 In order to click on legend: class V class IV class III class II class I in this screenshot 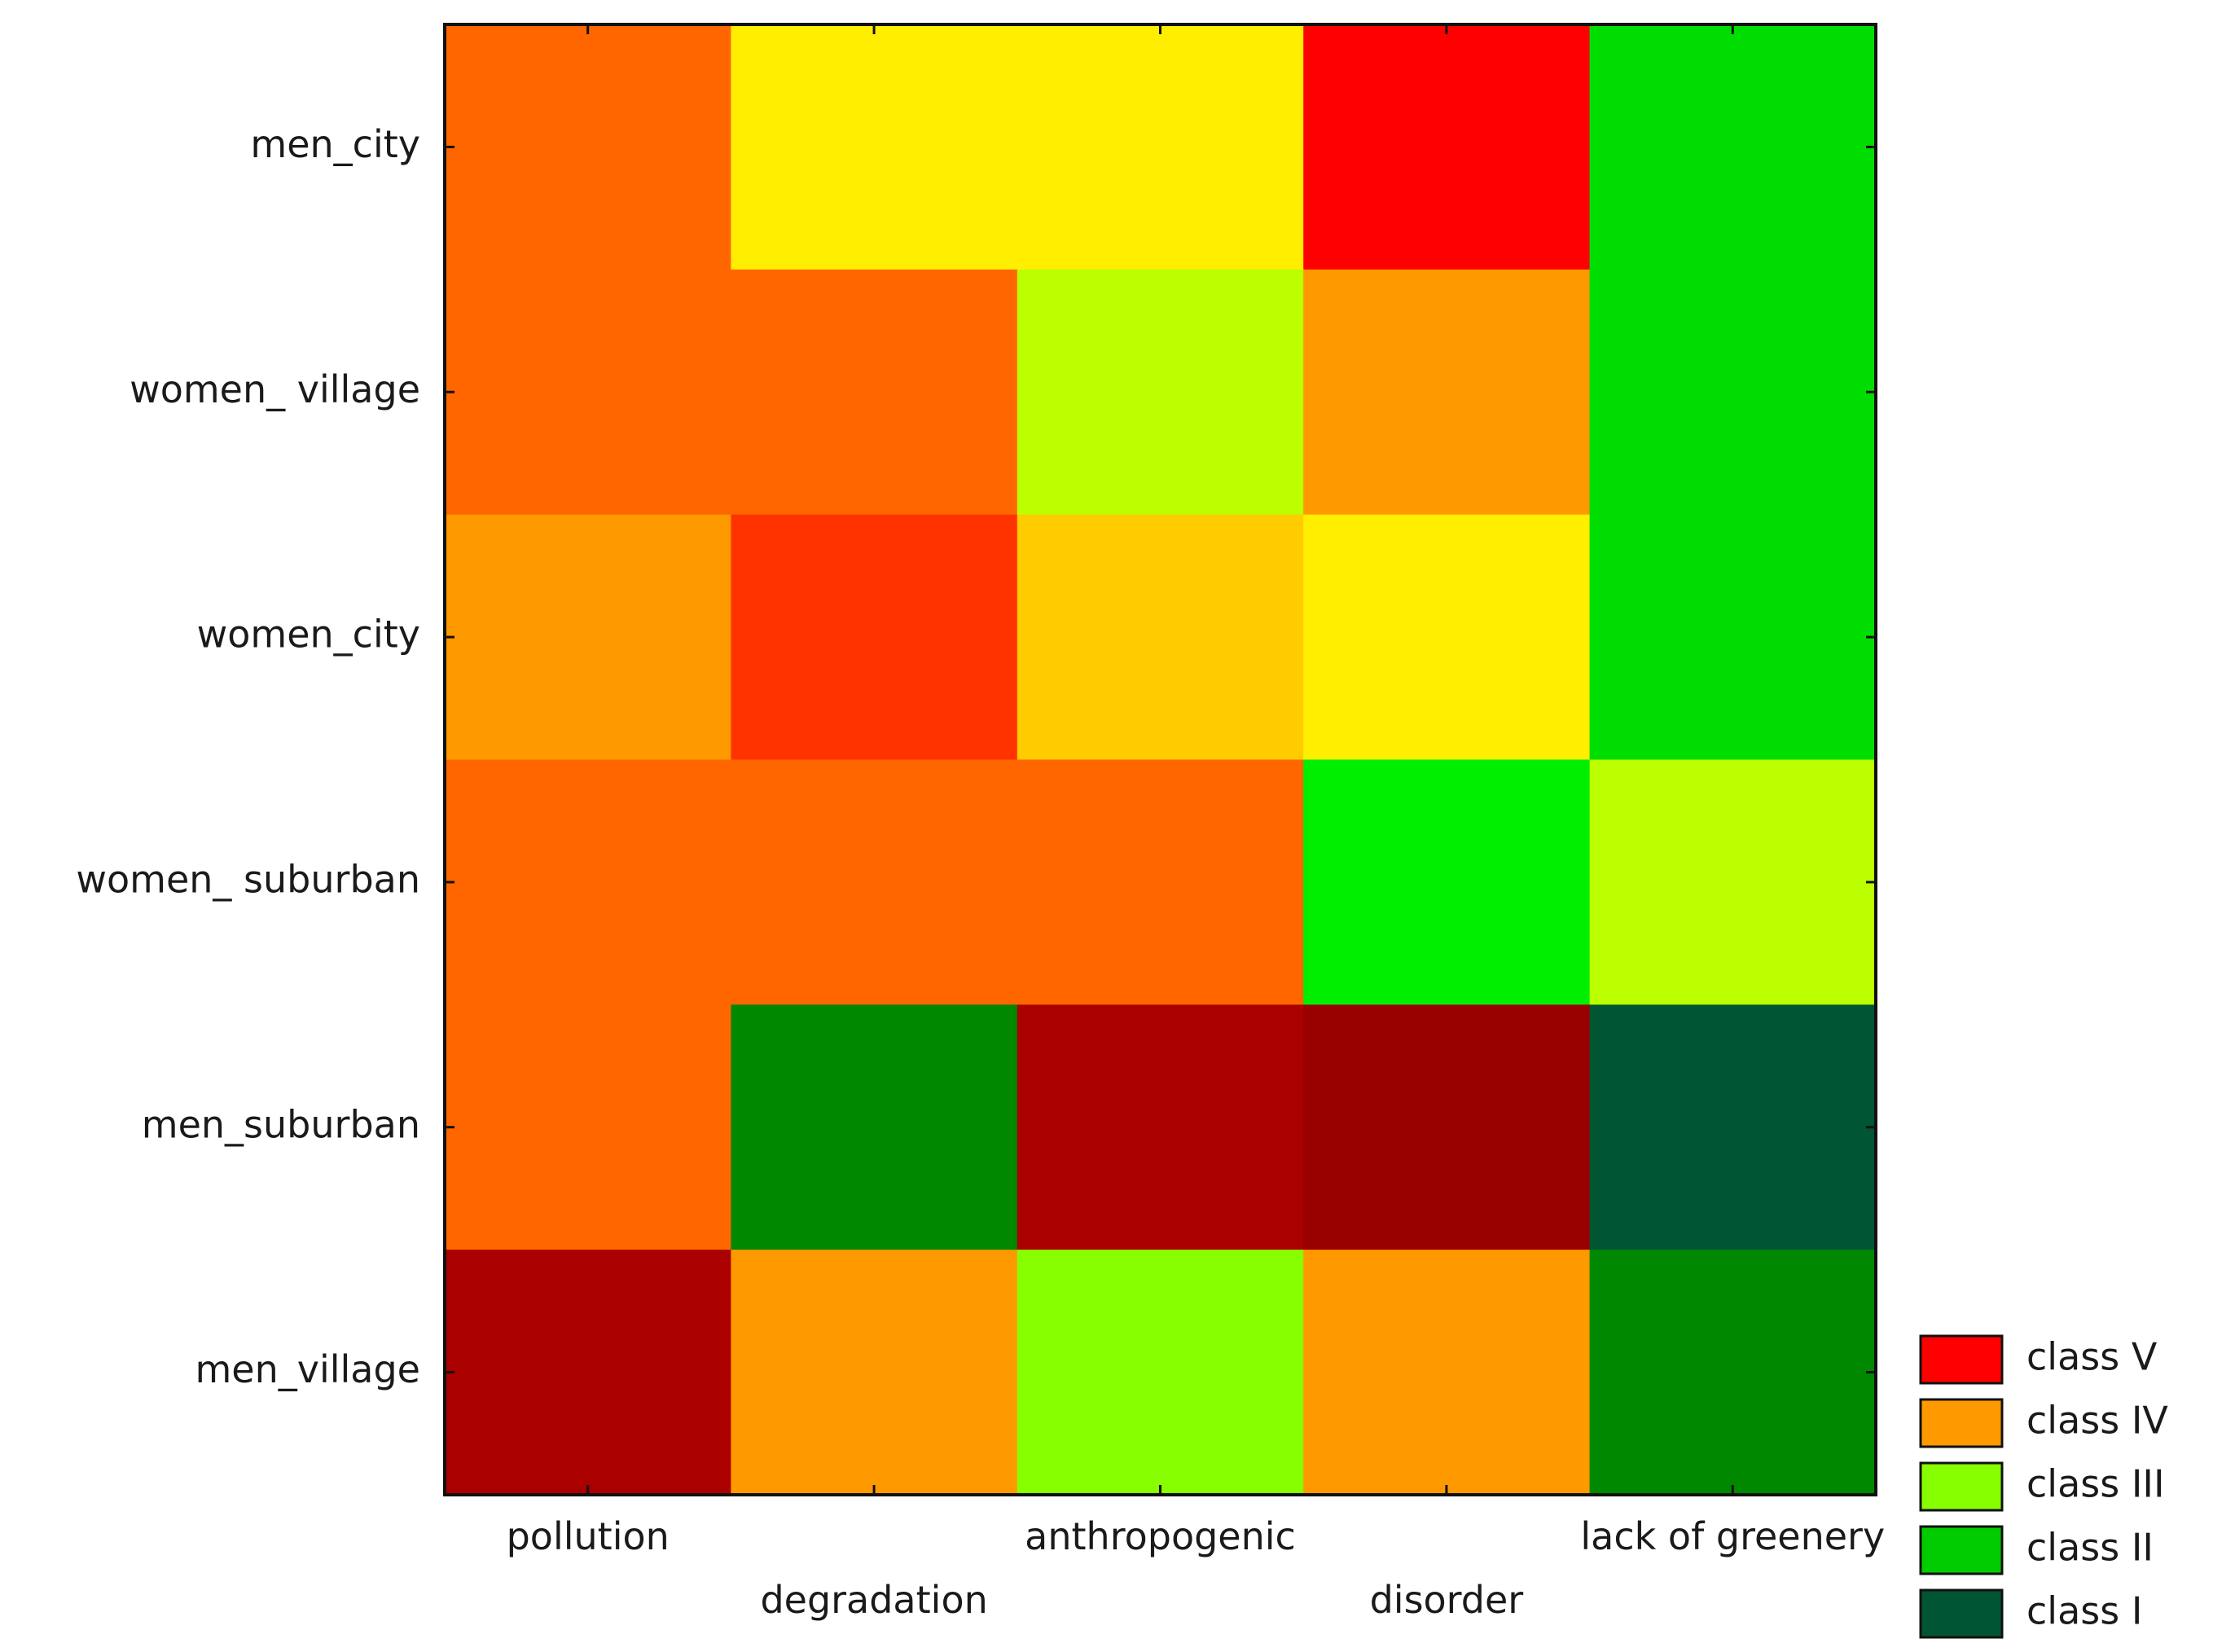, I will do `click(2043, 1486)`.